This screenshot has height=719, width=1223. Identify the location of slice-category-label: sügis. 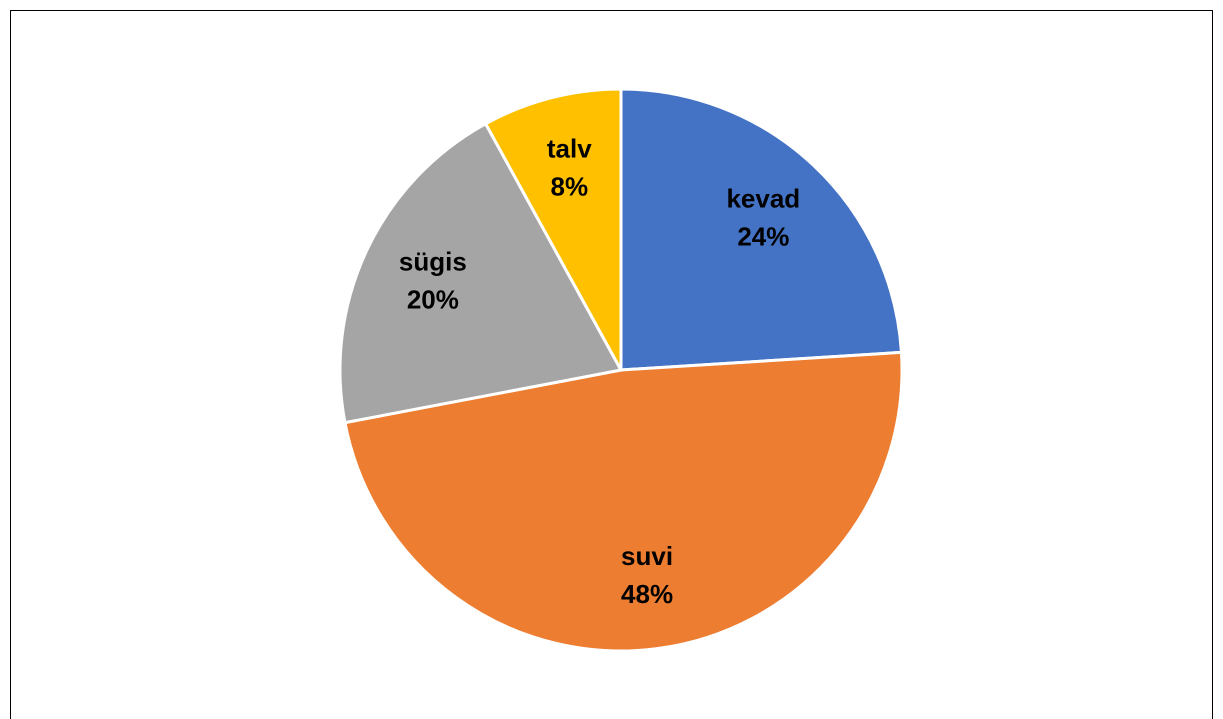
(433, 261).